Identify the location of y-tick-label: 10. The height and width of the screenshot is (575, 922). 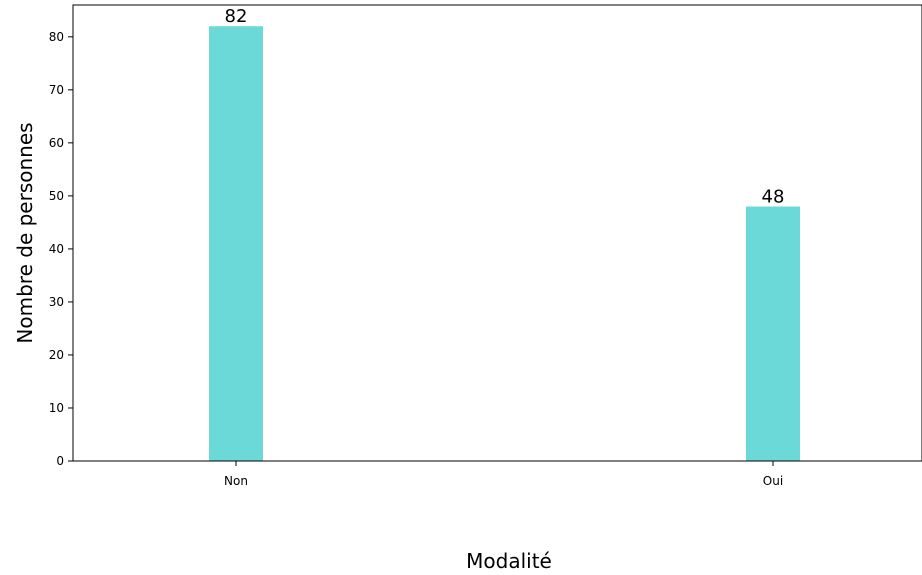
(56, 408).